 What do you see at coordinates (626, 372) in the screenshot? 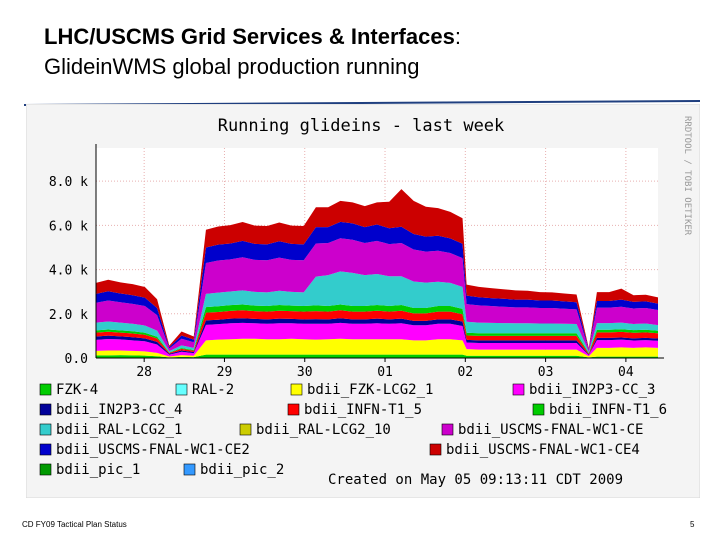
I see `x-tick-label: 04` at bounding box center [626, 372].